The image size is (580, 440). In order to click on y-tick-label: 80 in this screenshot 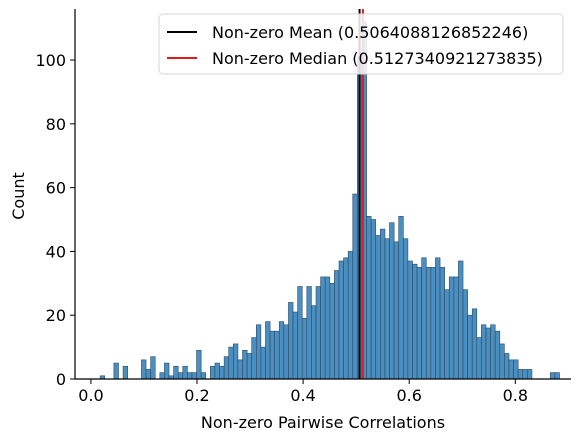, I will do `click(56, 124)`.